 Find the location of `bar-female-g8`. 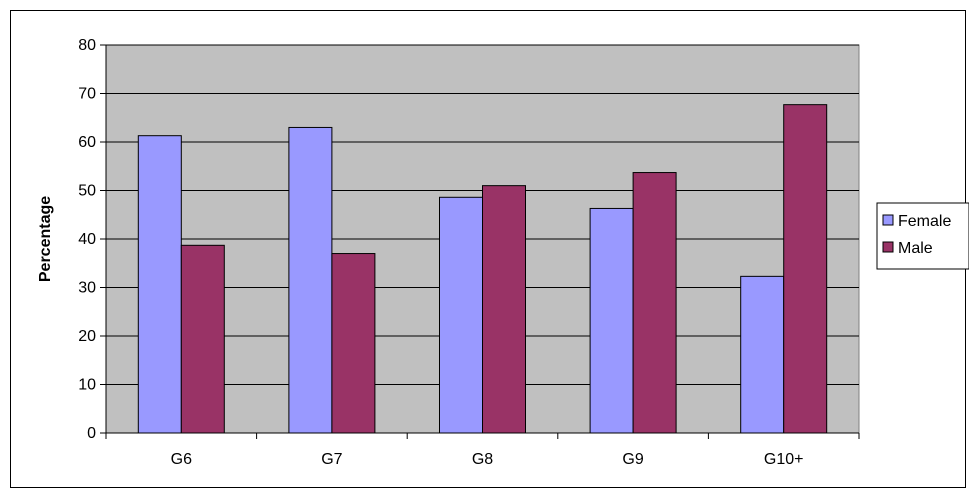

bar-female-g8 is located at coordinates (461, 315).